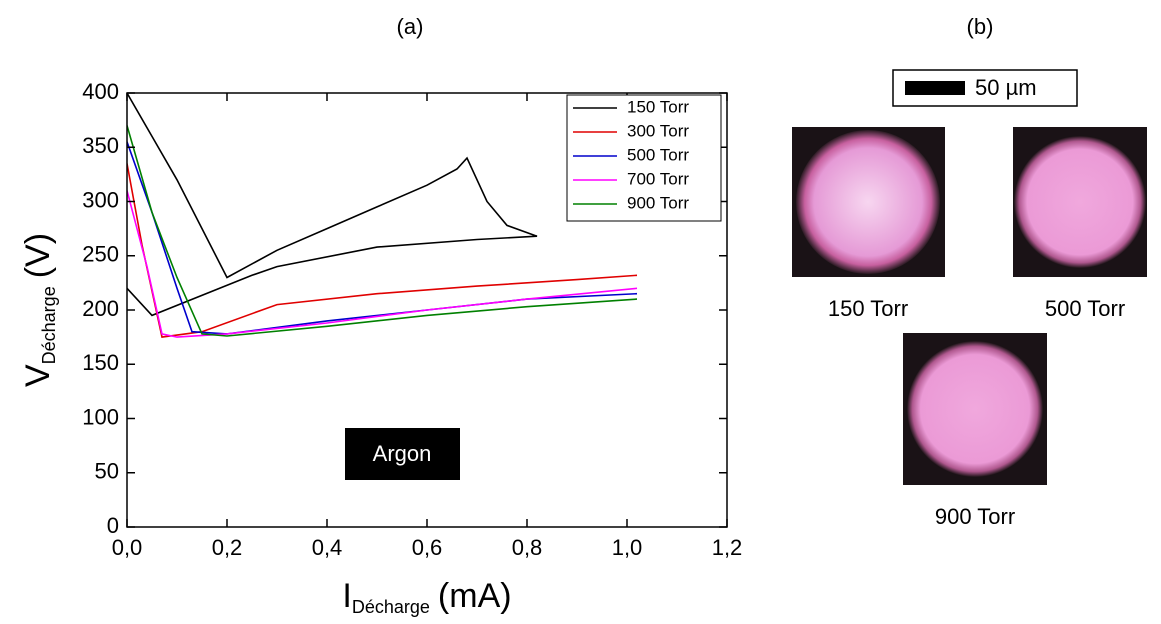 The image size is (1161, 624). I want to click on y-tick-label: 250, so click(100, 254).